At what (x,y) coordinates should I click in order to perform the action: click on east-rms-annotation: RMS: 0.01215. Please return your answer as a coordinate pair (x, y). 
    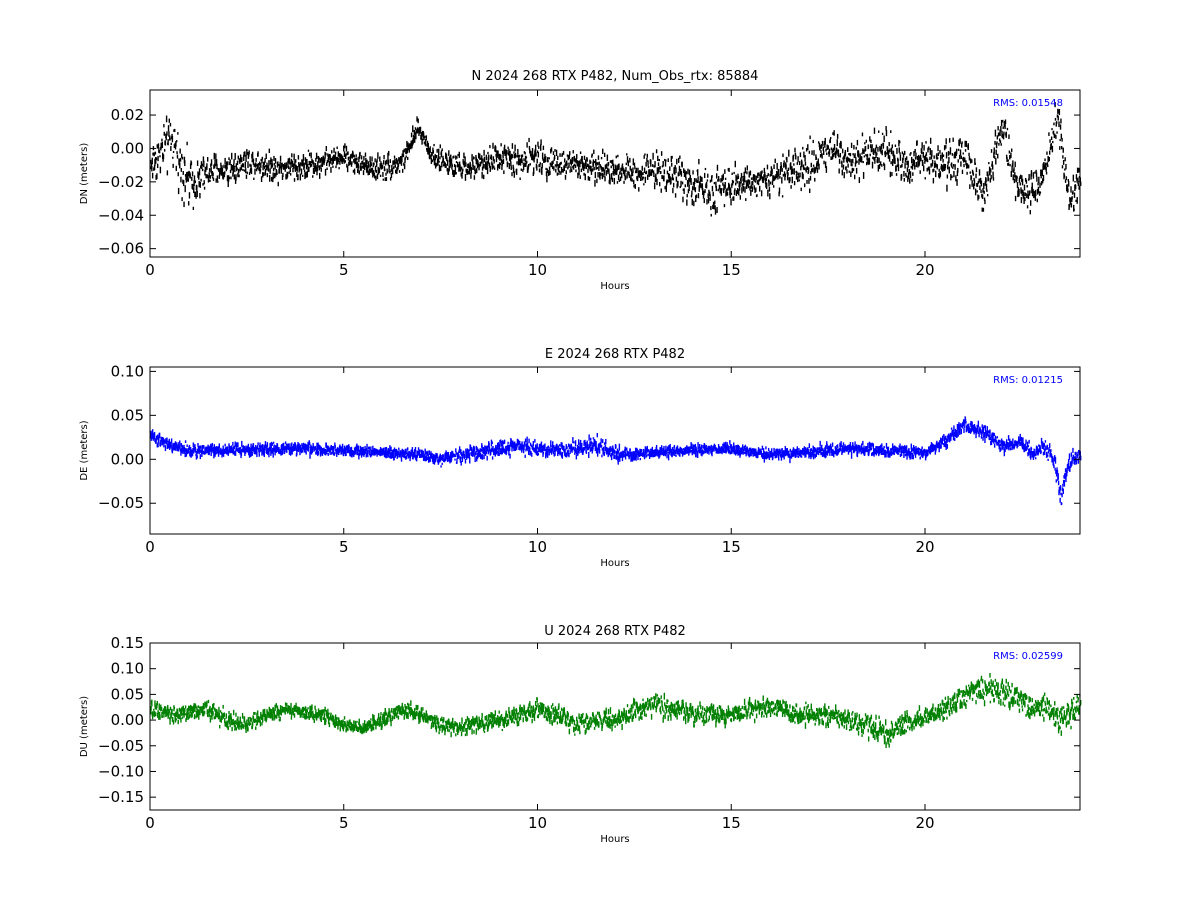
    Looking at the image, I should click on (1028, 380).